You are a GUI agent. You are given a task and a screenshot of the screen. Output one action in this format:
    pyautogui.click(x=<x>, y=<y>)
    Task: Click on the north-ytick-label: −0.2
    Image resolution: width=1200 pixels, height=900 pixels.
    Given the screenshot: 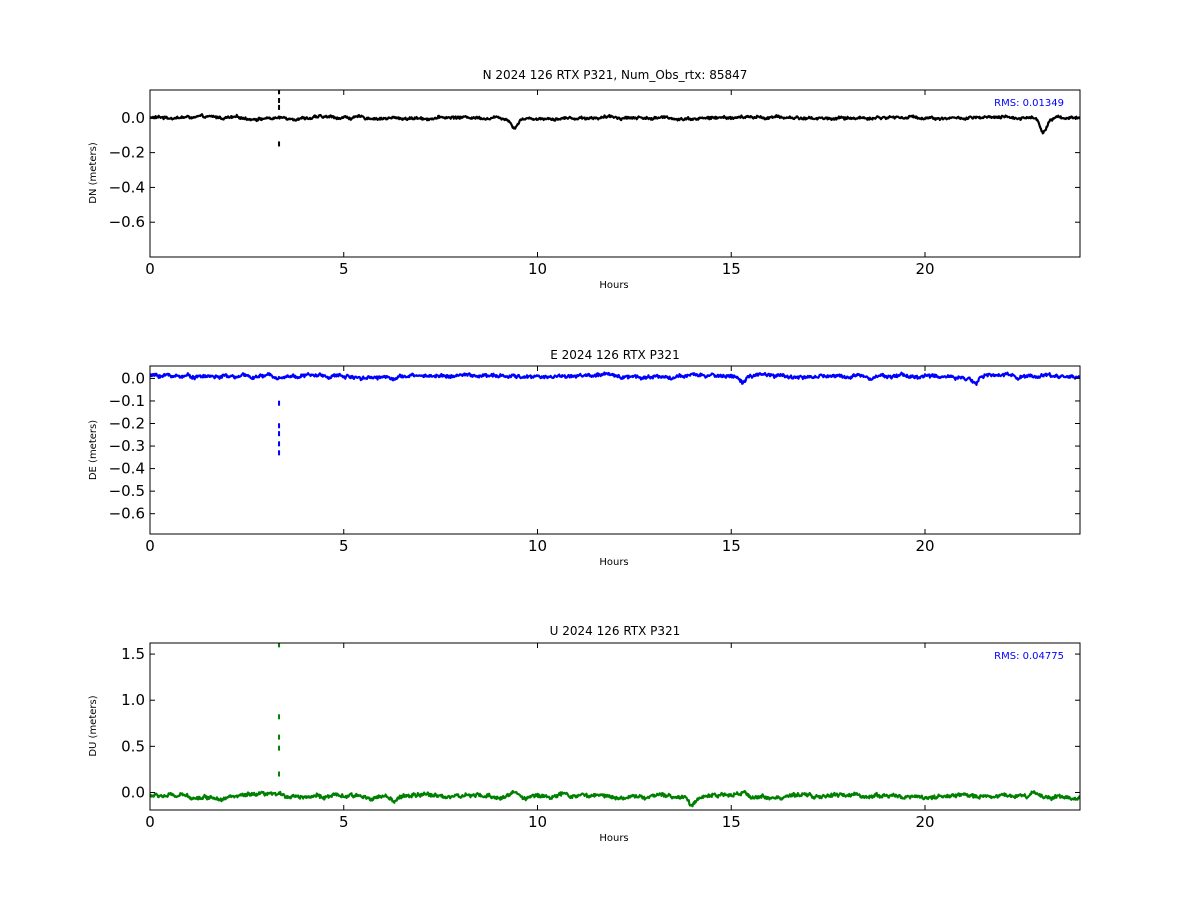 What is the action you would take?
    pyautogui.click(x=127, y=153)
    